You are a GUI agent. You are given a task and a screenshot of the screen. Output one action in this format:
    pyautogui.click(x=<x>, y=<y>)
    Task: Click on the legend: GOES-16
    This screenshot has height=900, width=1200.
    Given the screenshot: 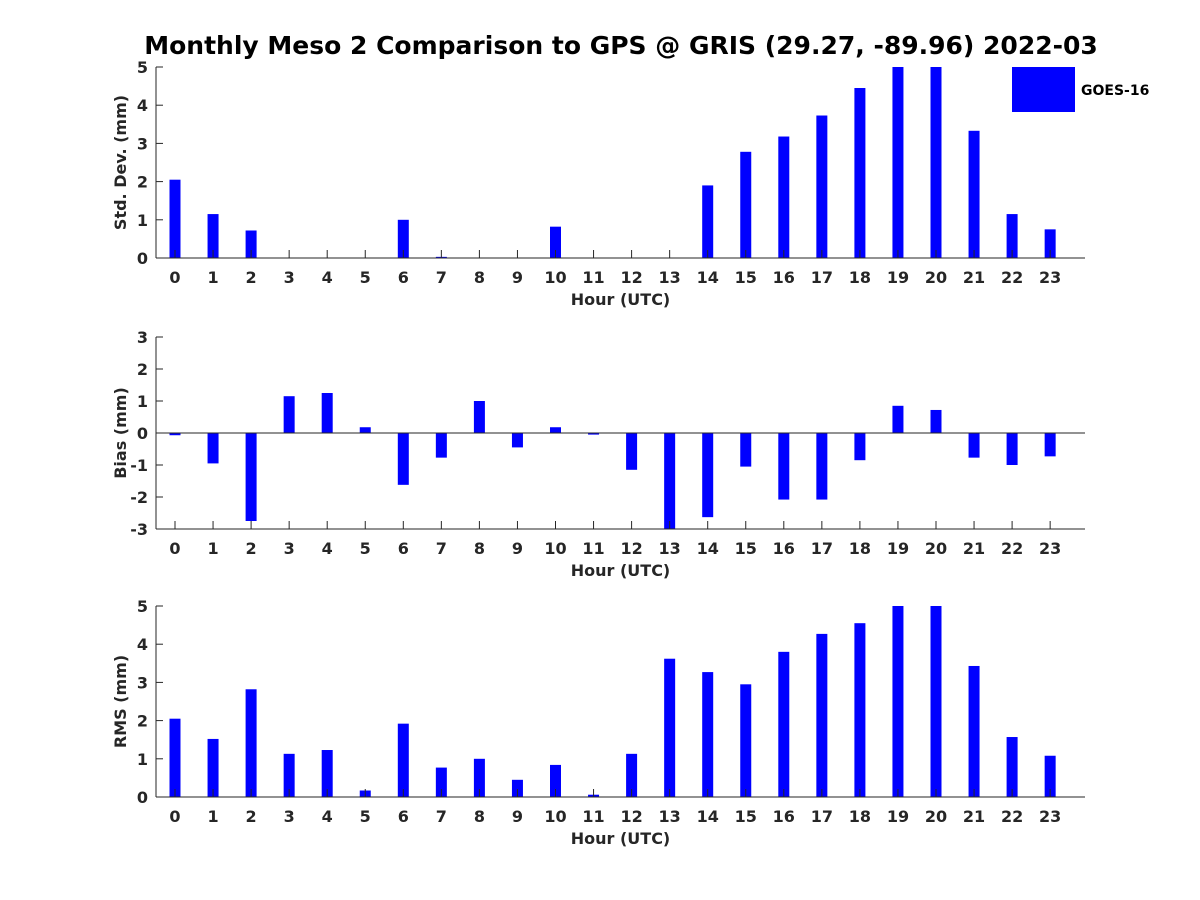 What is the action you would take?
    pyautogui.click(x=1080, y=89)
    